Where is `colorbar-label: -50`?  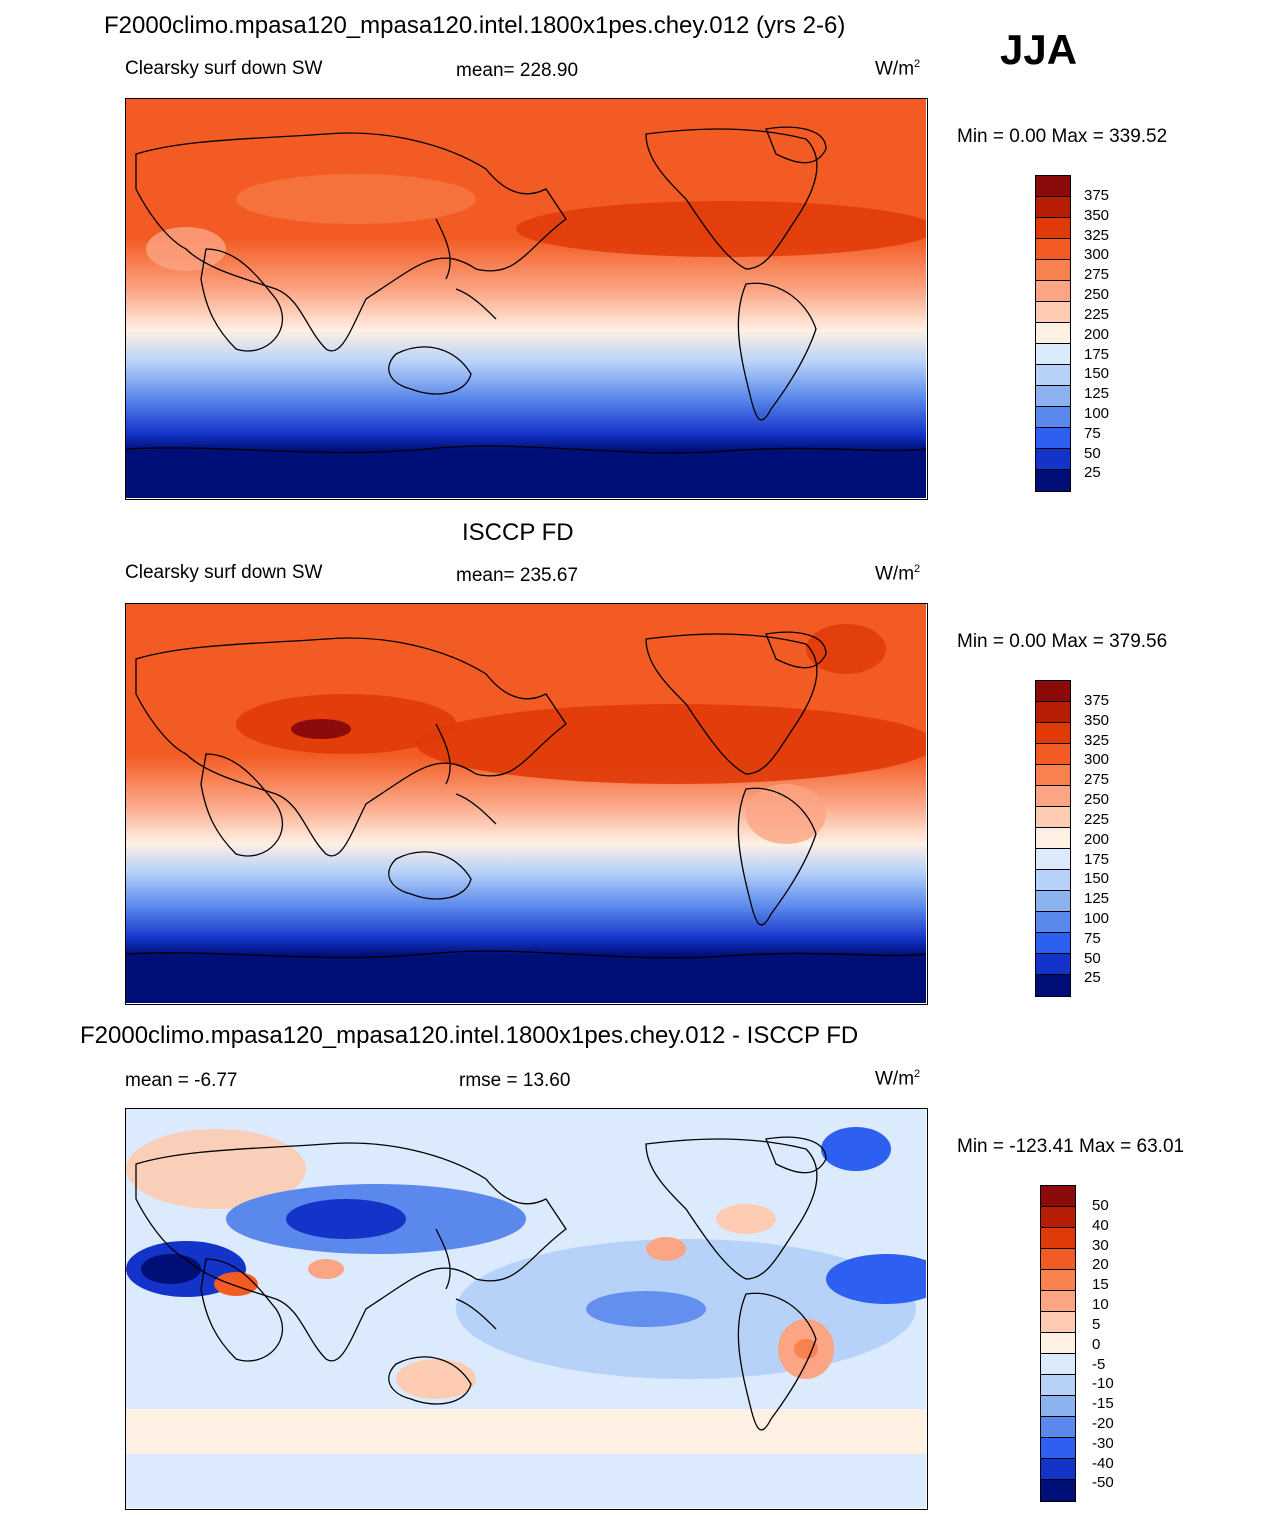
colorbar-label: -50 is located at coordinates (1103, 1483).